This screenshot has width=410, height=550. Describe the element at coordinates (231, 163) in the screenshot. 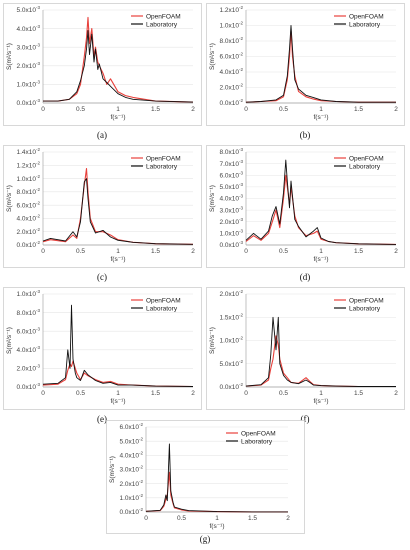

I see `y-tick-label: 7.0x10⁻³` at that location.